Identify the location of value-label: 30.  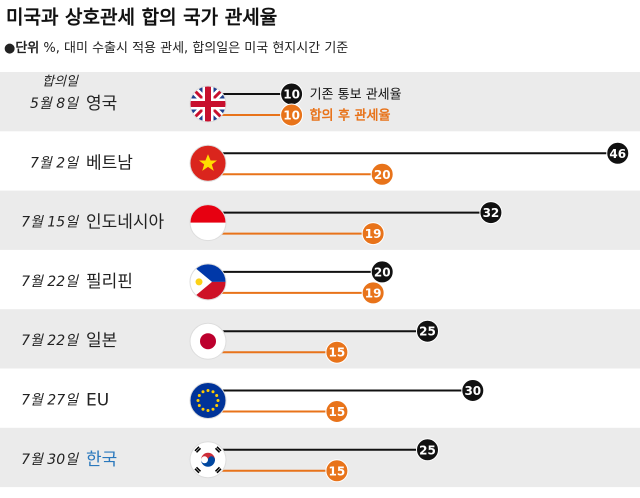
(472, 391).